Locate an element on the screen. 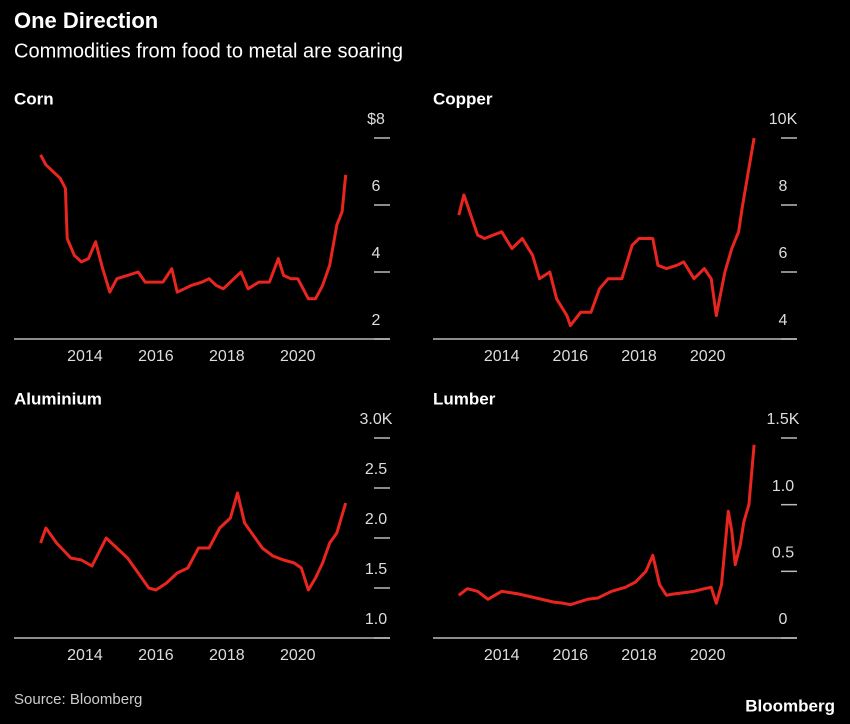 This screenshot has width=850, height=724. y-tick-label: 10K is located at coordinates (783, 119).